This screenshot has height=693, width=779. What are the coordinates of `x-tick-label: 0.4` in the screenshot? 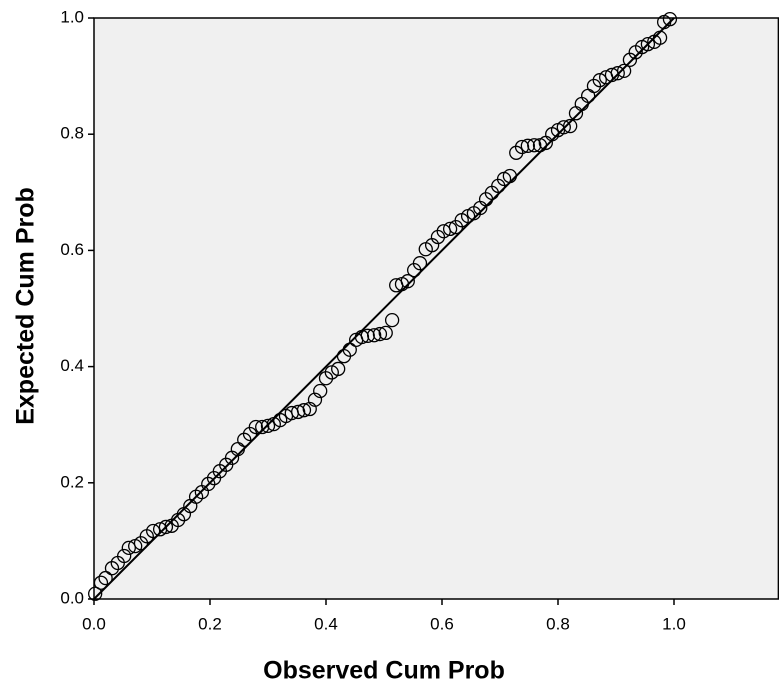 It's located at (326, 623).